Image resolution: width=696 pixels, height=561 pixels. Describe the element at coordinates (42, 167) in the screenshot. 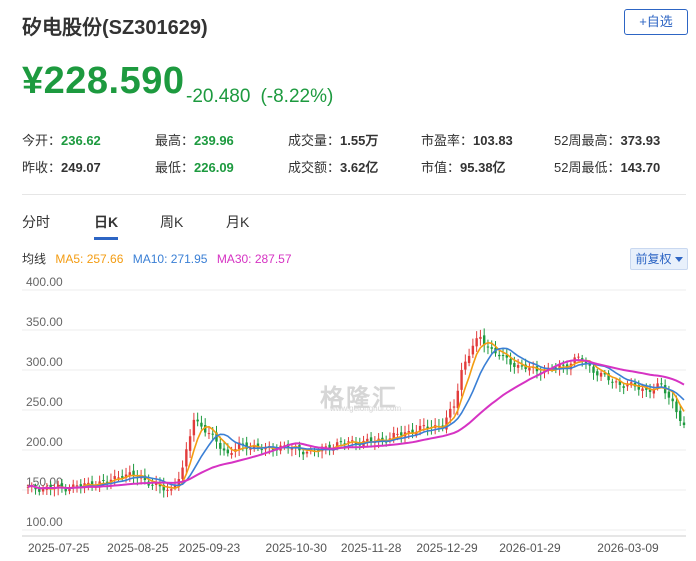

I see `stat-label: 昨收：` at that location.